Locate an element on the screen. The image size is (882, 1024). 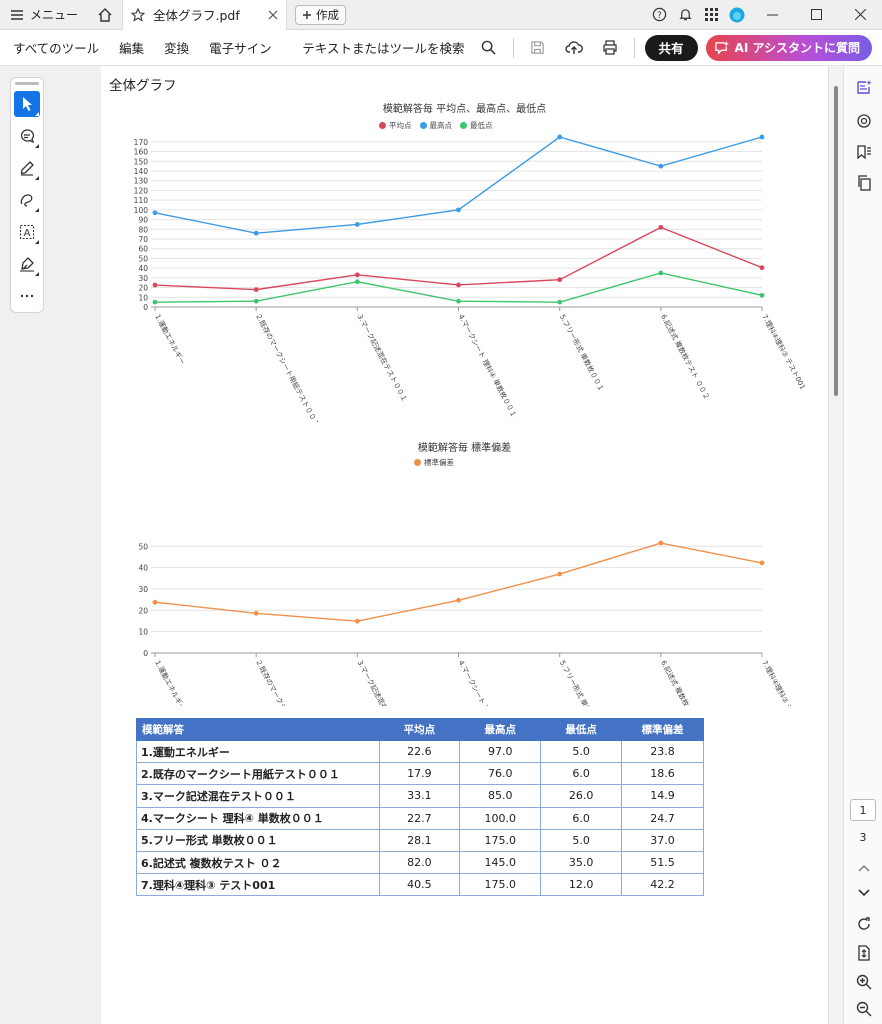
legend-item-sd: 標準偏差 is located at coordinates (434, 462).